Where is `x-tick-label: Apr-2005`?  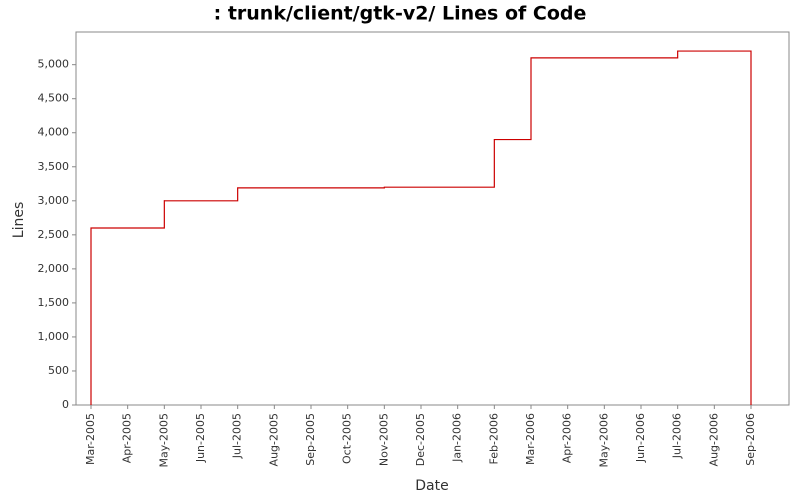
x-tick-label: Apr-2005 is located at coordinates (127, 438).